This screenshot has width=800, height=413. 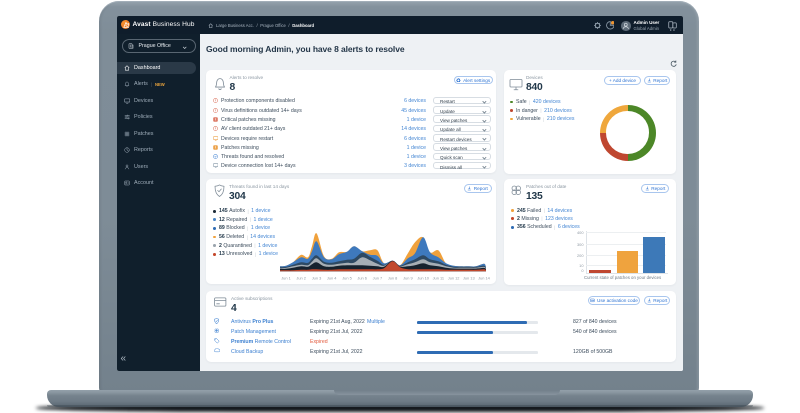 What do you see at coordinates (454, 277) in the screenshot?
I see `svg-text: Jun 12` at bounding box center [454, 277].